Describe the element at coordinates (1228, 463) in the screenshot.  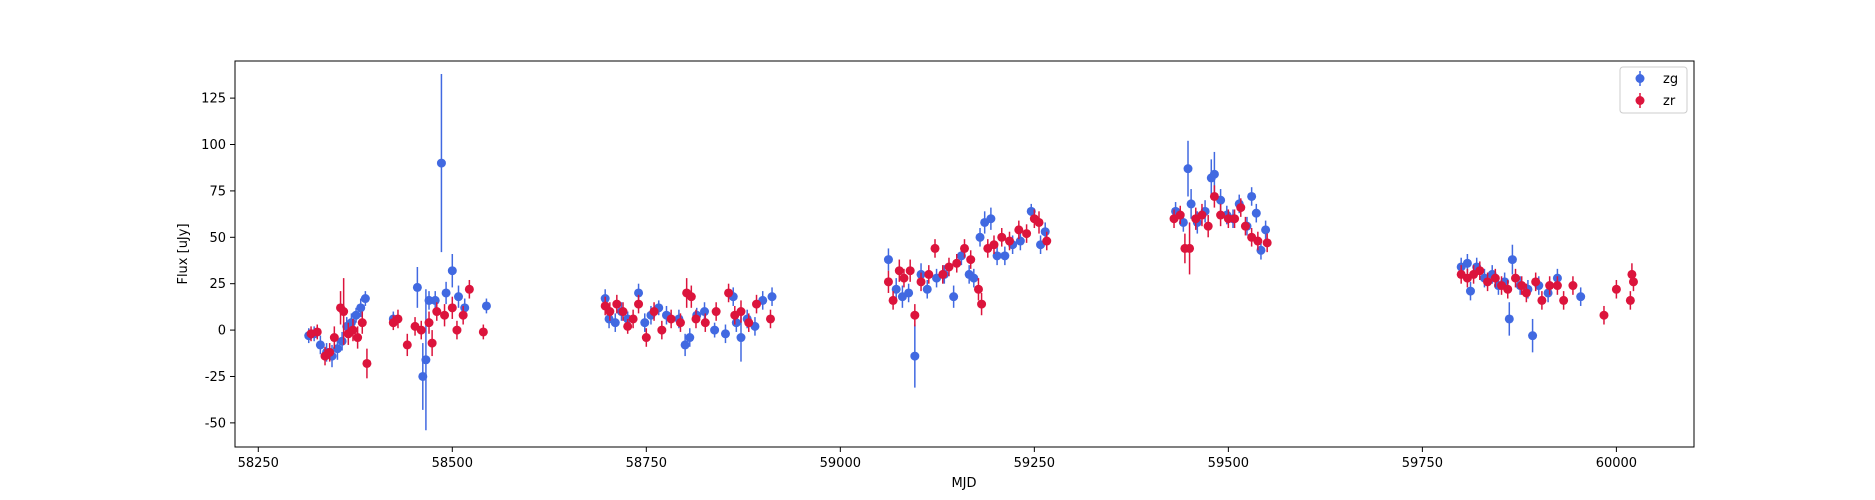
I see `x-tick-label: 59500` at that location.